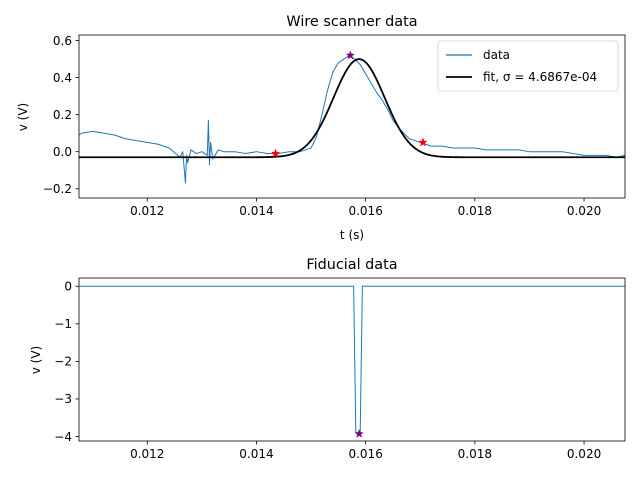 The width and height of the screenshot is (640, 480). What do you see at coordinates (147, 211) in the screenshot?
I see `wire-scanner-x-tick-label: 0.012` at bounding box center [147, 211].